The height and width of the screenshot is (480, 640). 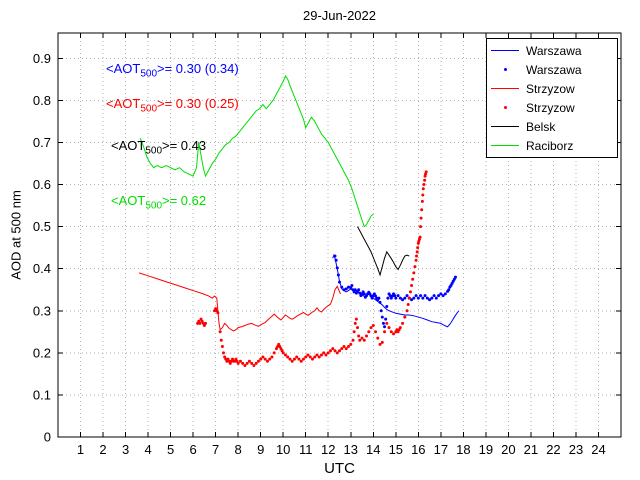 What do you see at coordinates (463, 449) in the screenshot?
I see `x-tick-label: 18` at bounding box center [463, 449].